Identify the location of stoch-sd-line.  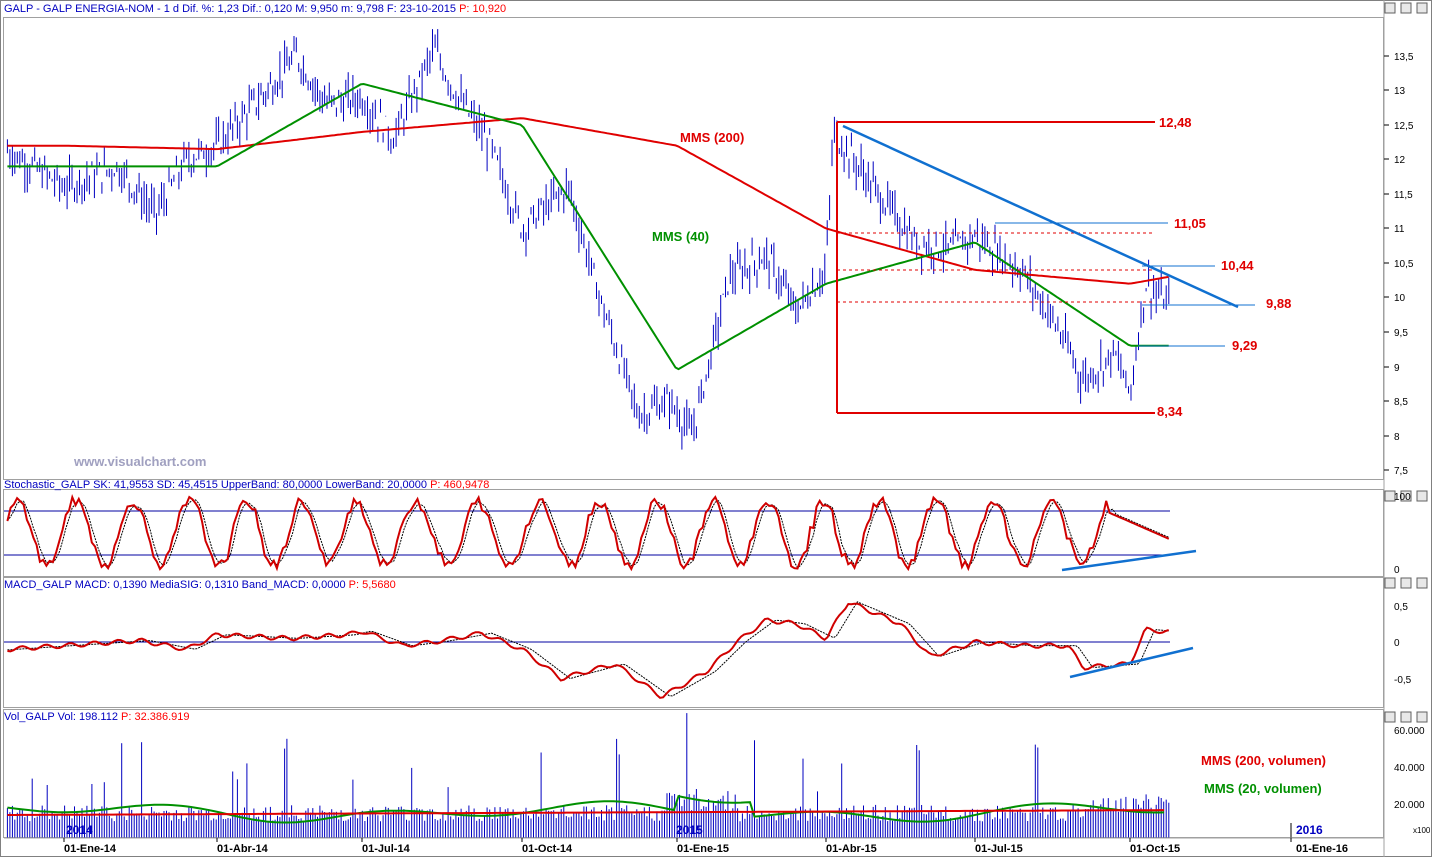
(587, 534).